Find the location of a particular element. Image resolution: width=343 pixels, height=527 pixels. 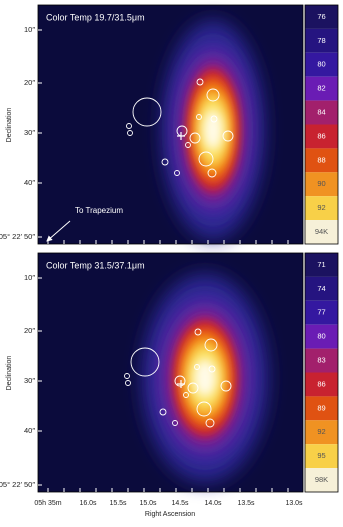

panel-title: Color Temp 31.5/37.1μm is located at coordinates (95, 265).